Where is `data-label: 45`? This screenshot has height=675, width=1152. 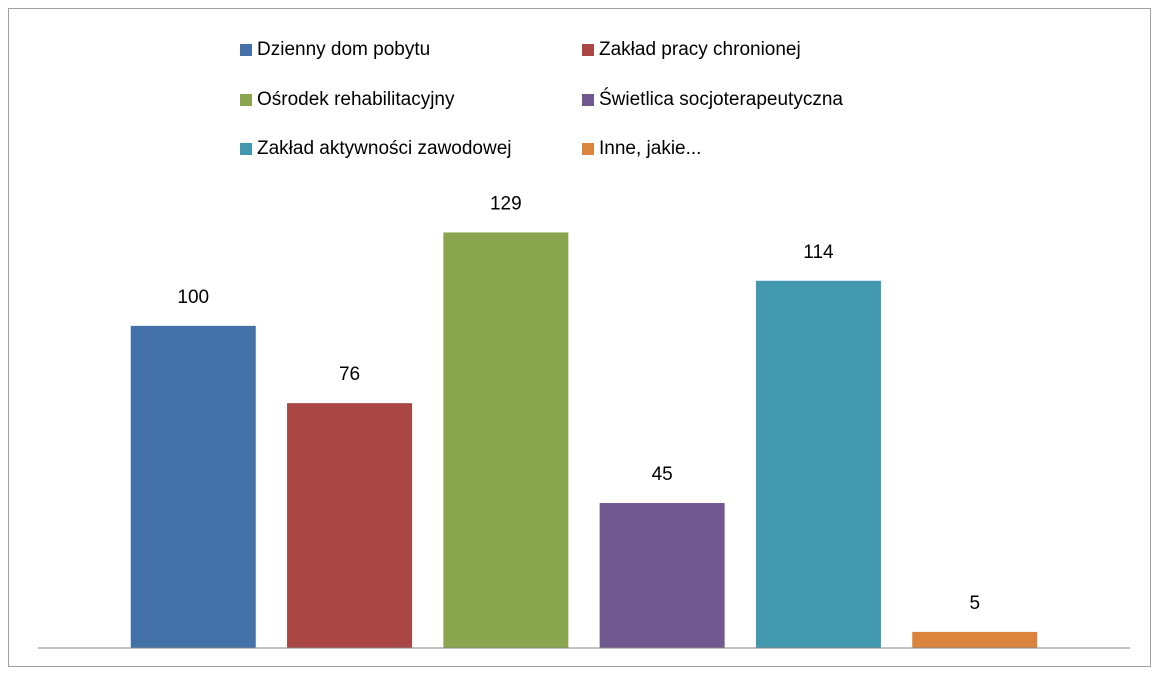
data-label: 45 is located at coordinates (662, 474).